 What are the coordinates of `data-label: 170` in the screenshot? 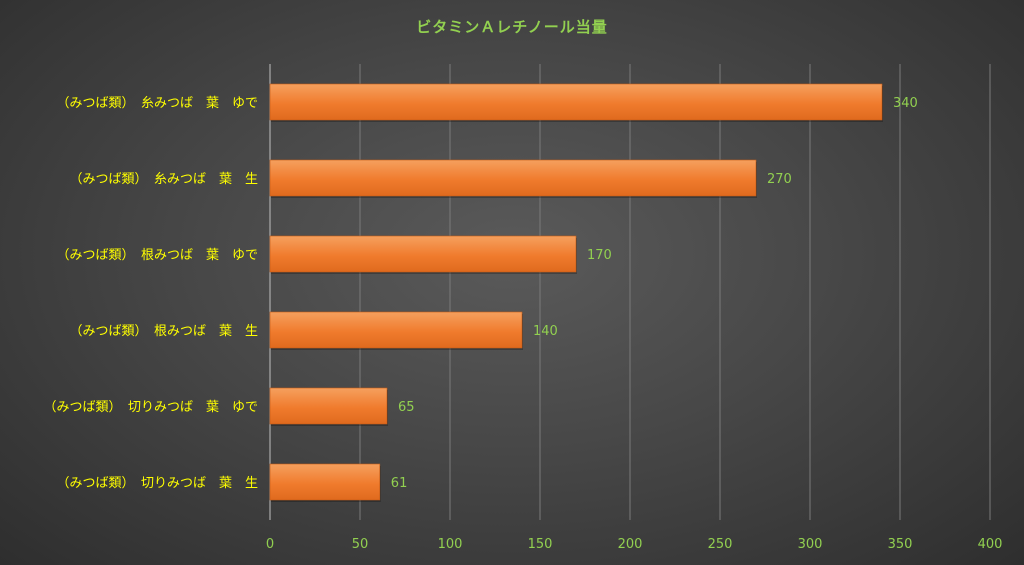 It's located at (599, 255).